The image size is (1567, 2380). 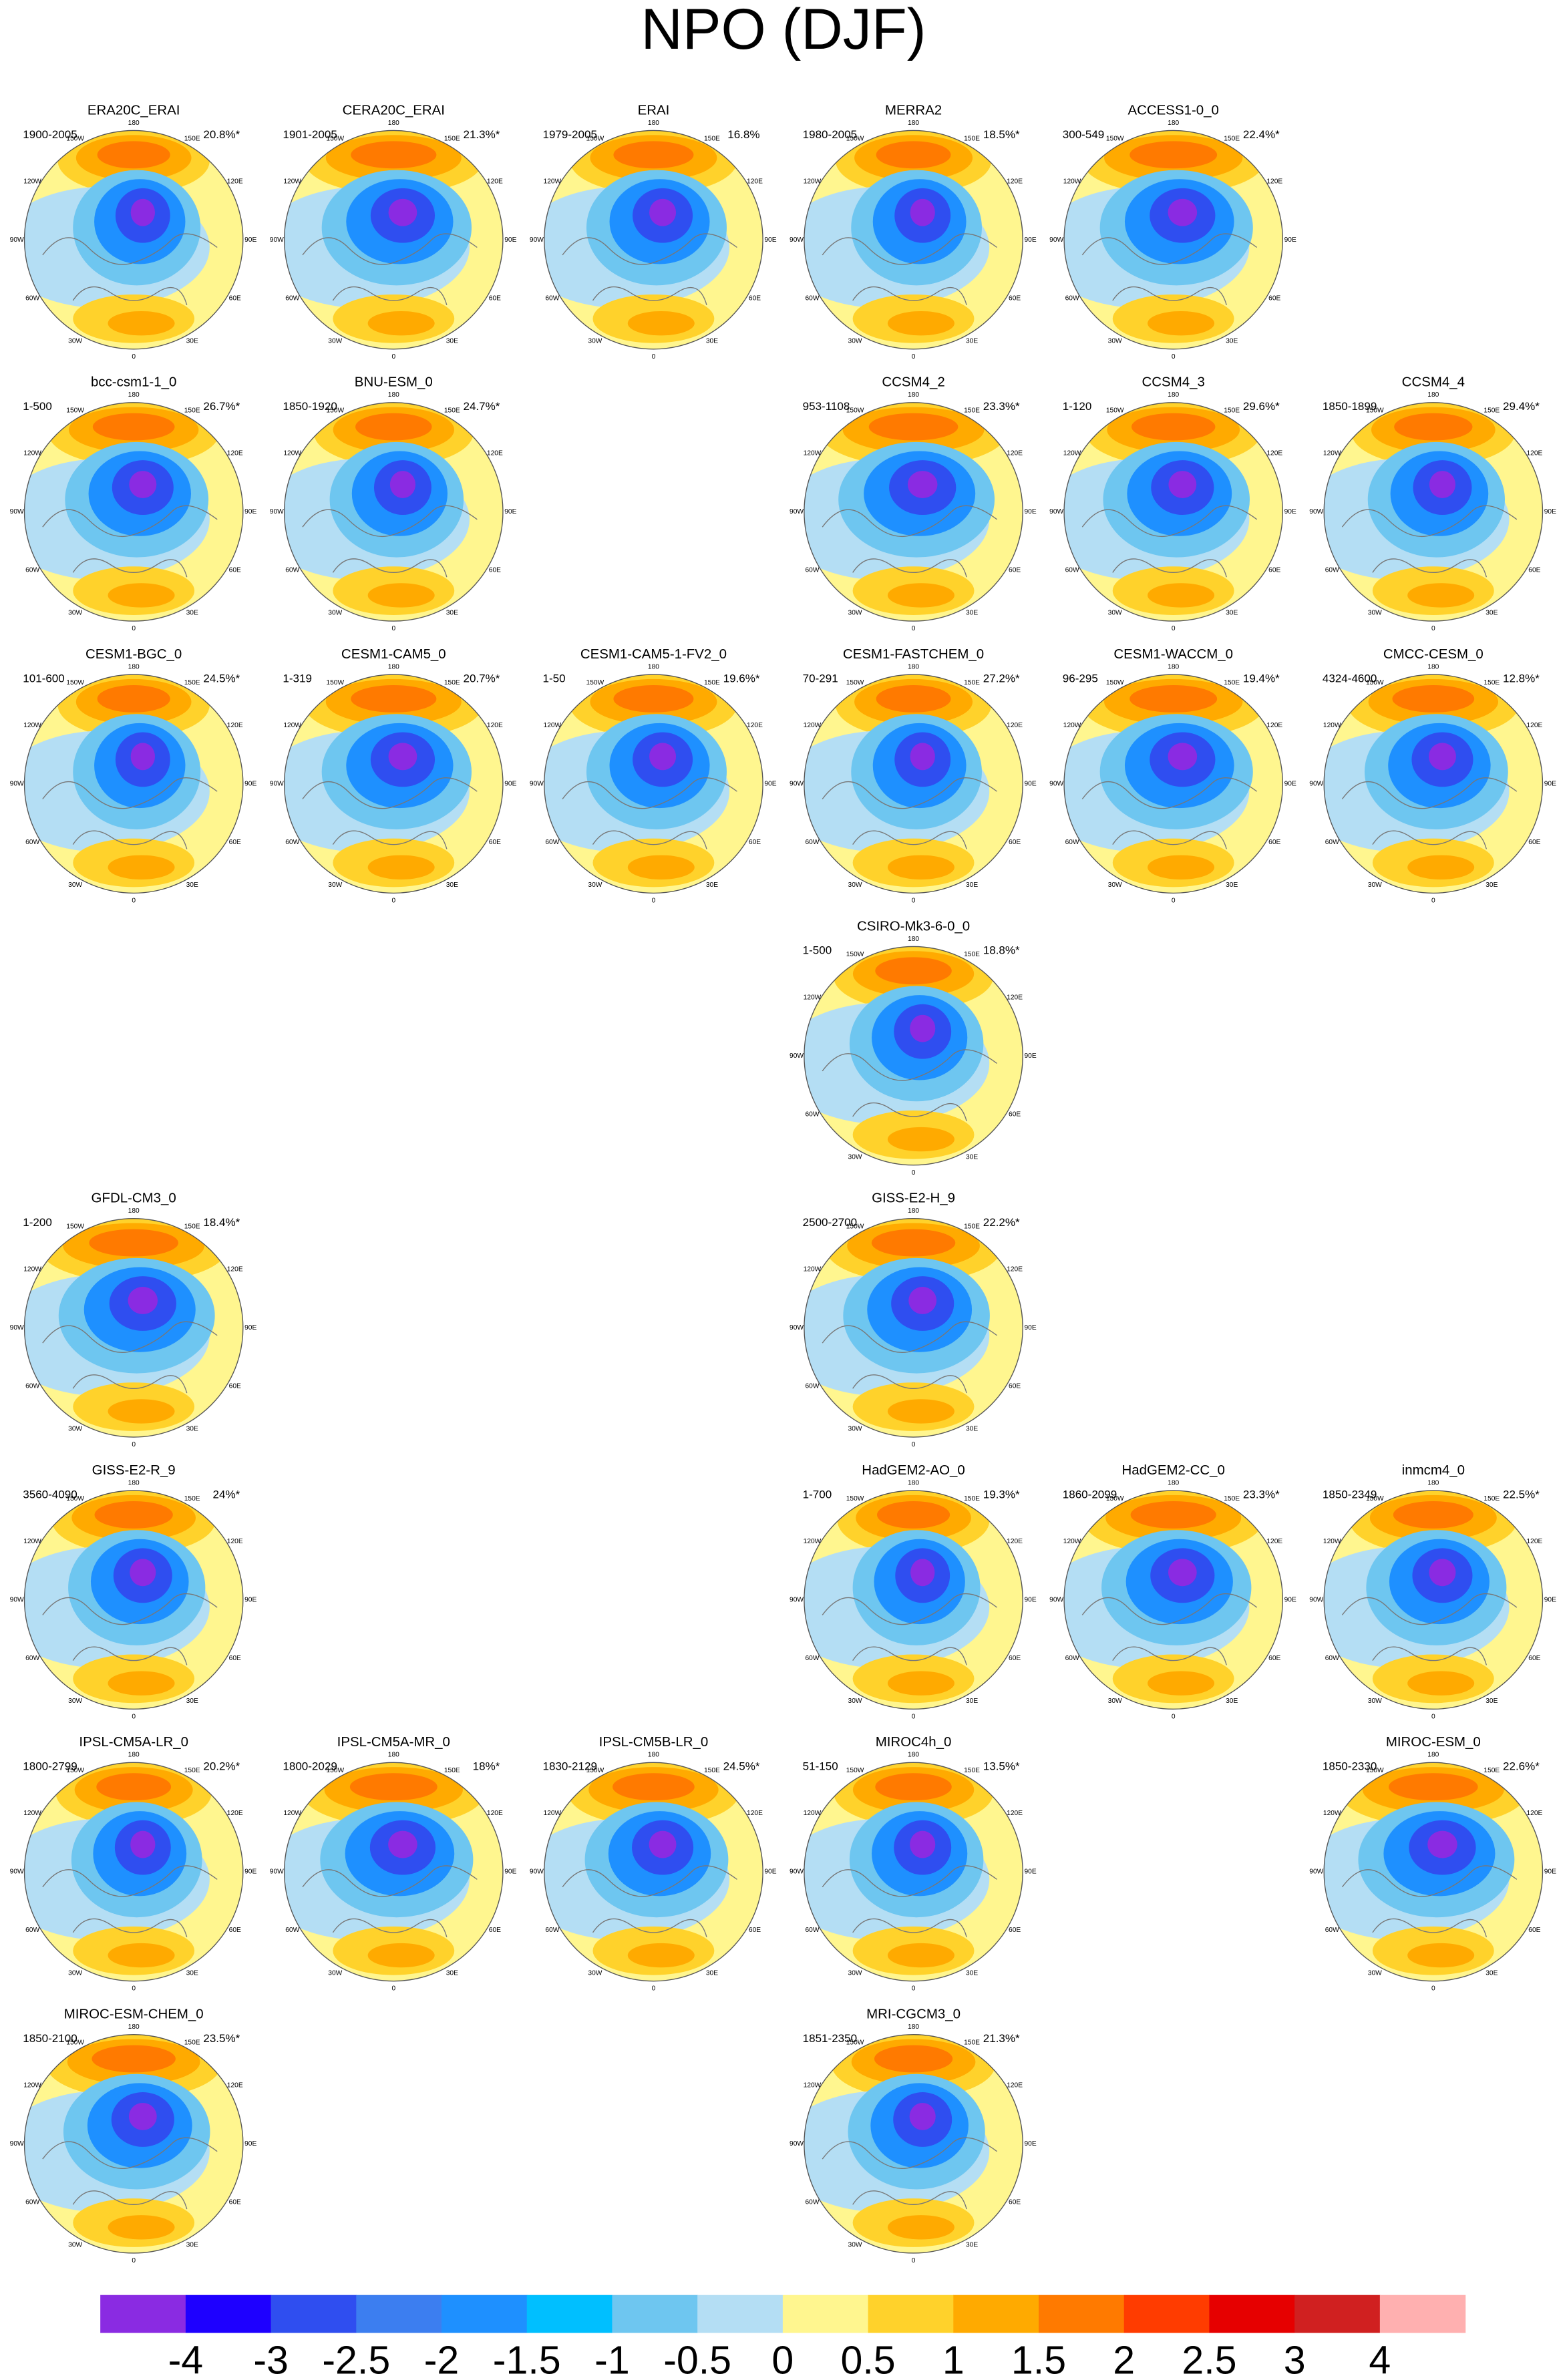 I want to click on panel-title: ACCESS1-0_0, so click(x=1173, y=110).